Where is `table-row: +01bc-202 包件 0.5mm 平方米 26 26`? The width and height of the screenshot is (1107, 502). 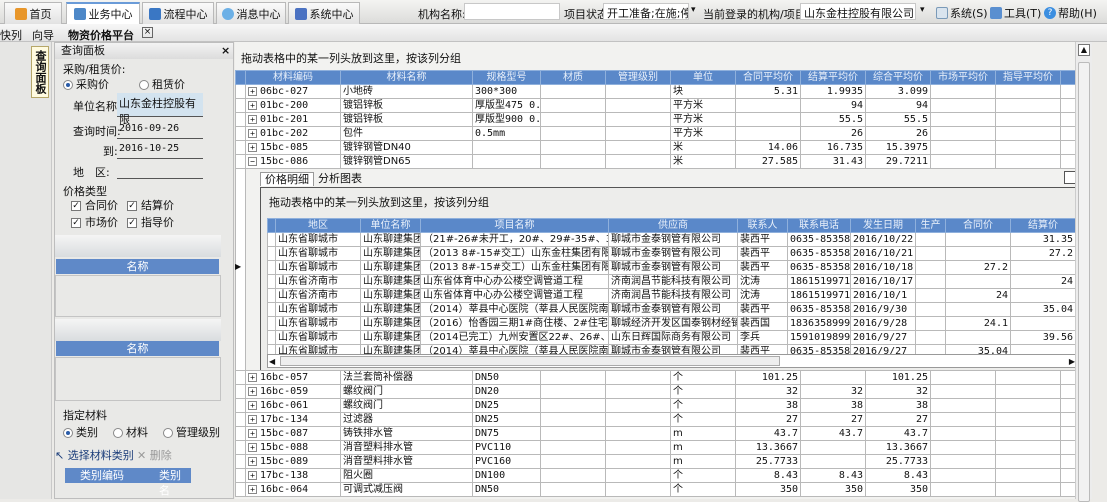
table-row: +01bc-202 包件 0.5mm 平方米 26 26 is located at coordinates (655, 133).